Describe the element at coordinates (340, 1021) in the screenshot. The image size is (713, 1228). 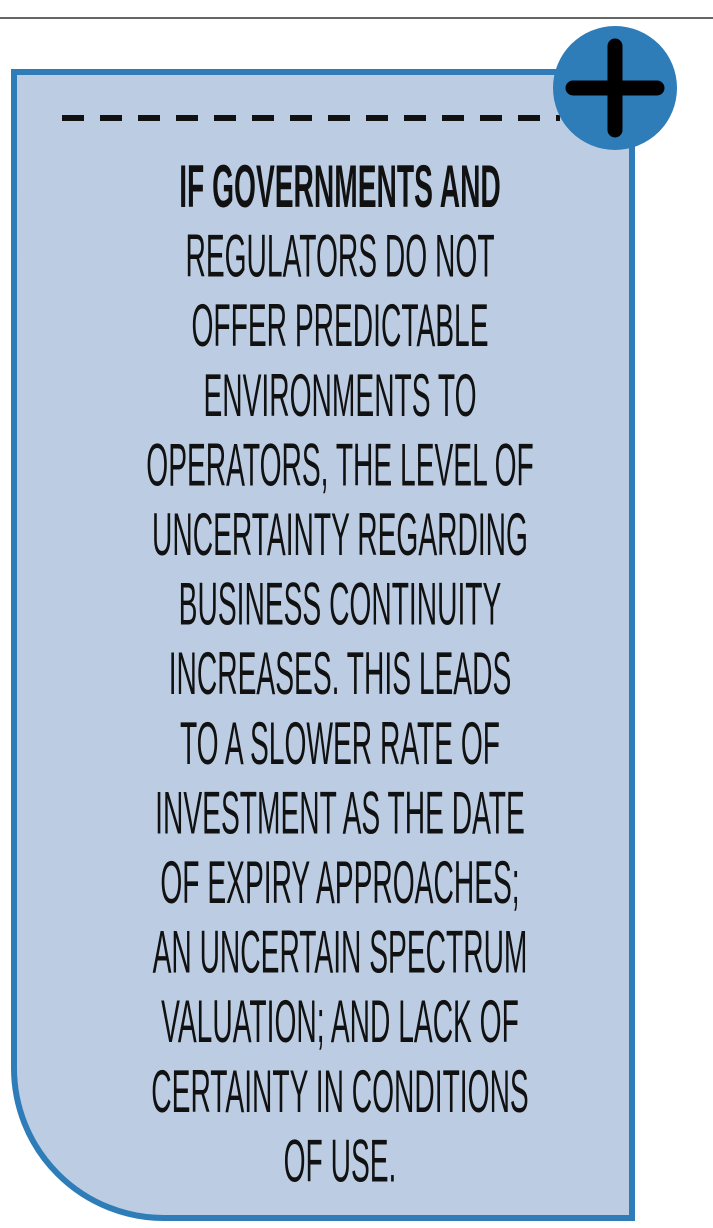
I see `body-line: VALUATION; AND LACK OF` at that location.